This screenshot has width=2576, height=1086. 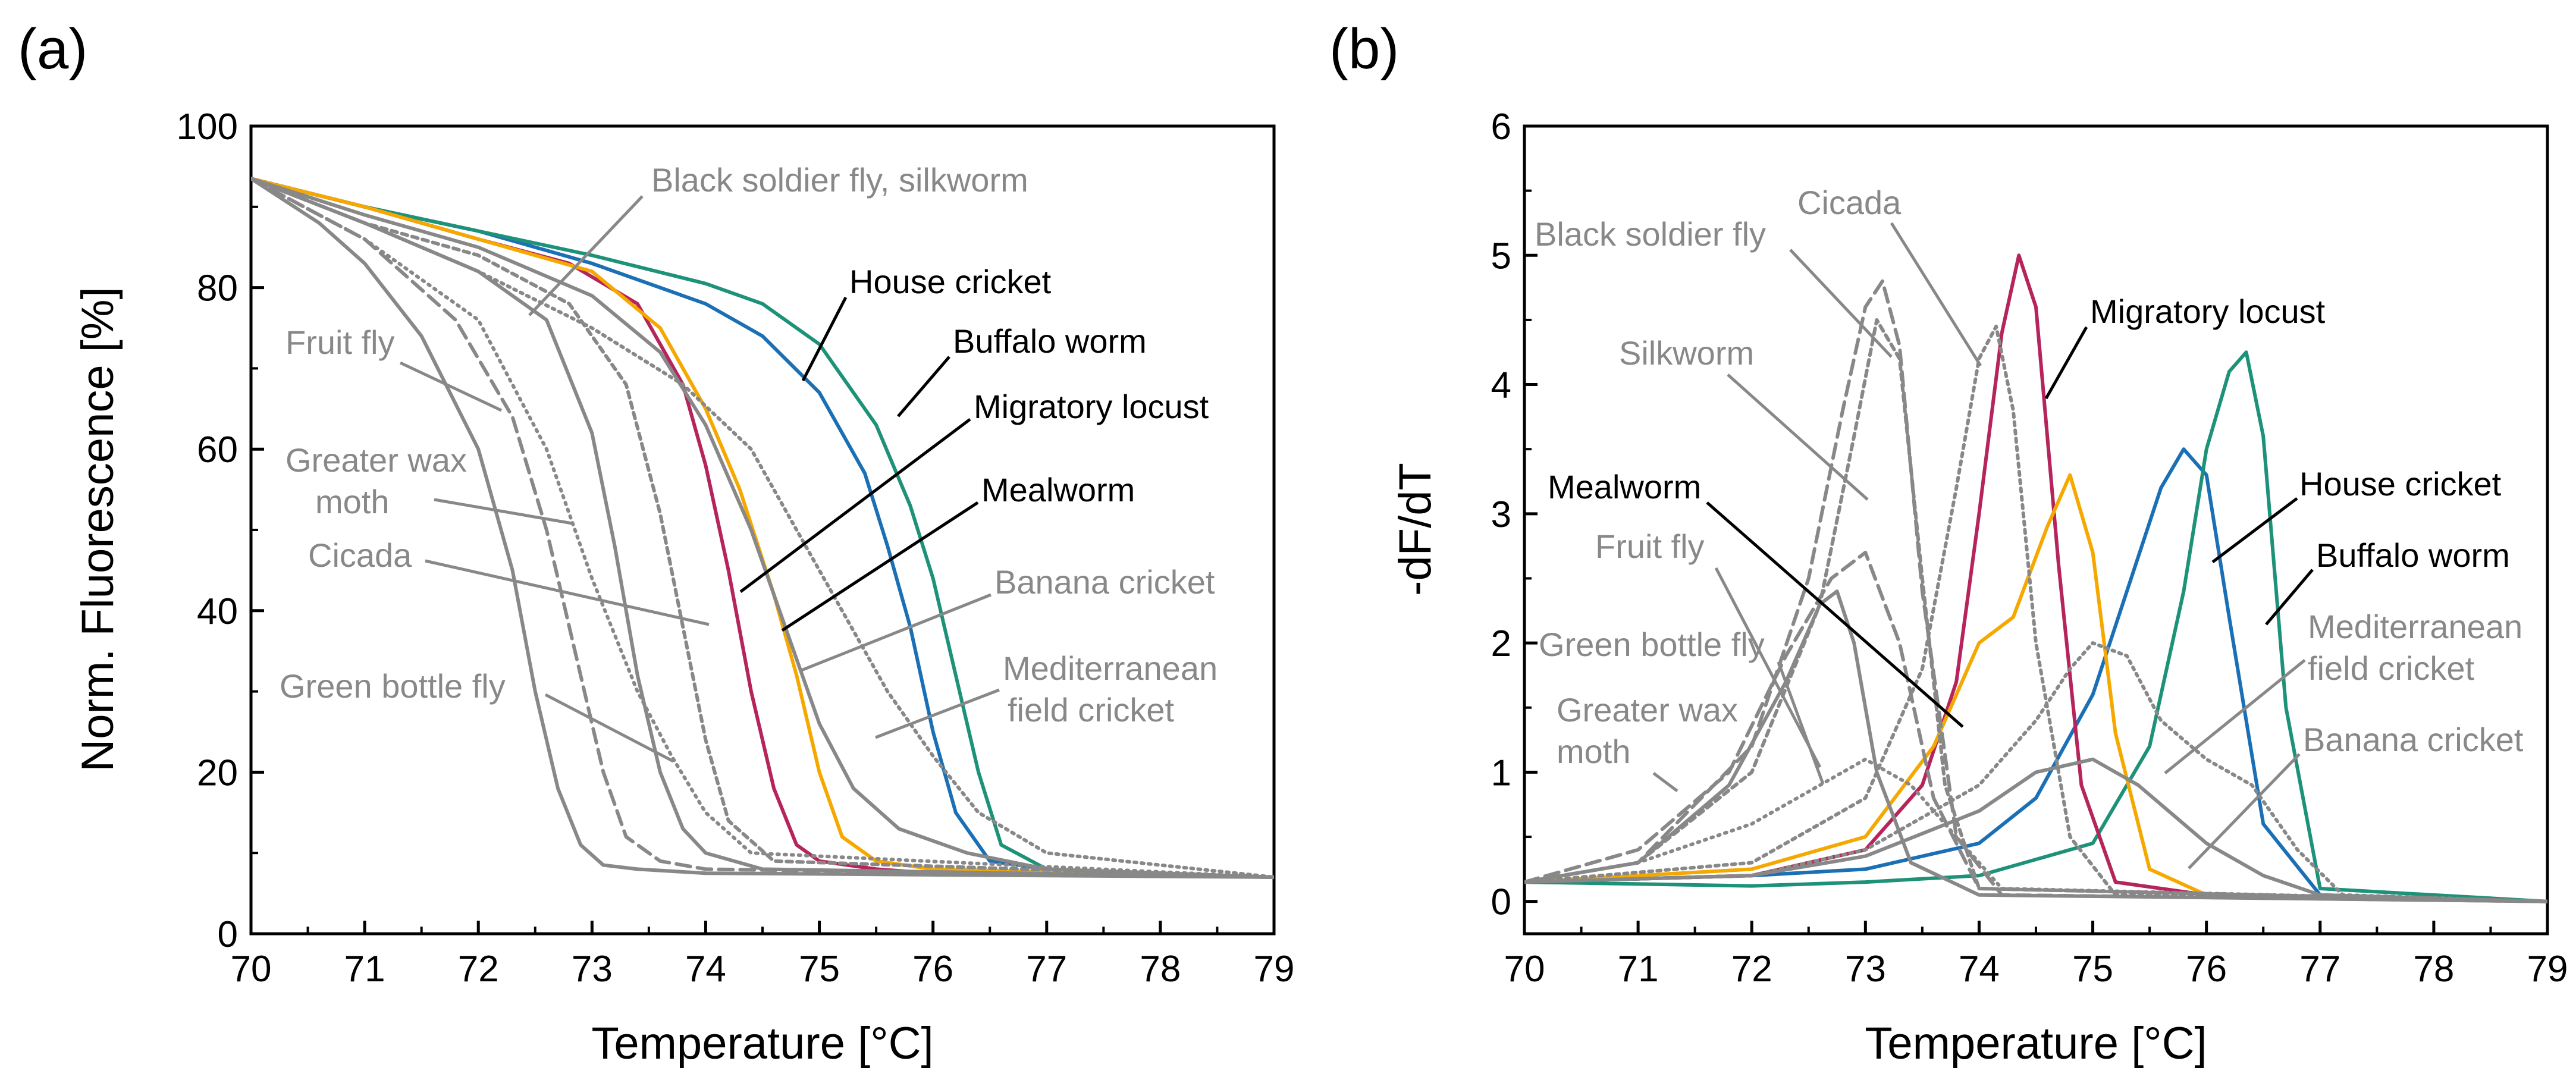 I want to click on y-tick-label: 60, so click(x=217, y=450).